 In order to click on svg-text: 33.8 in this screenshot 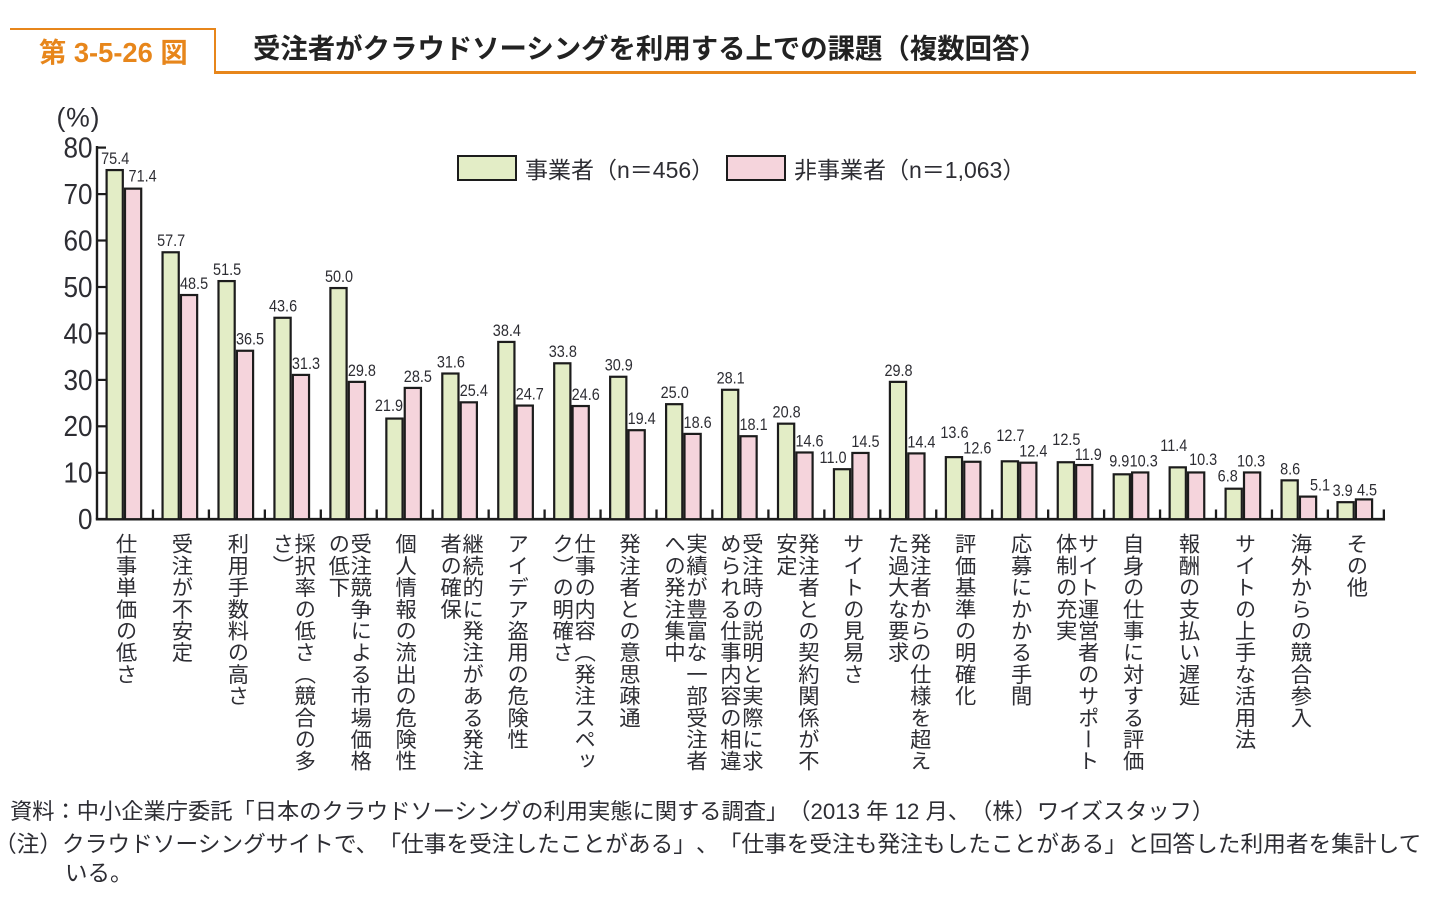, I will do `click(563, 352)`.